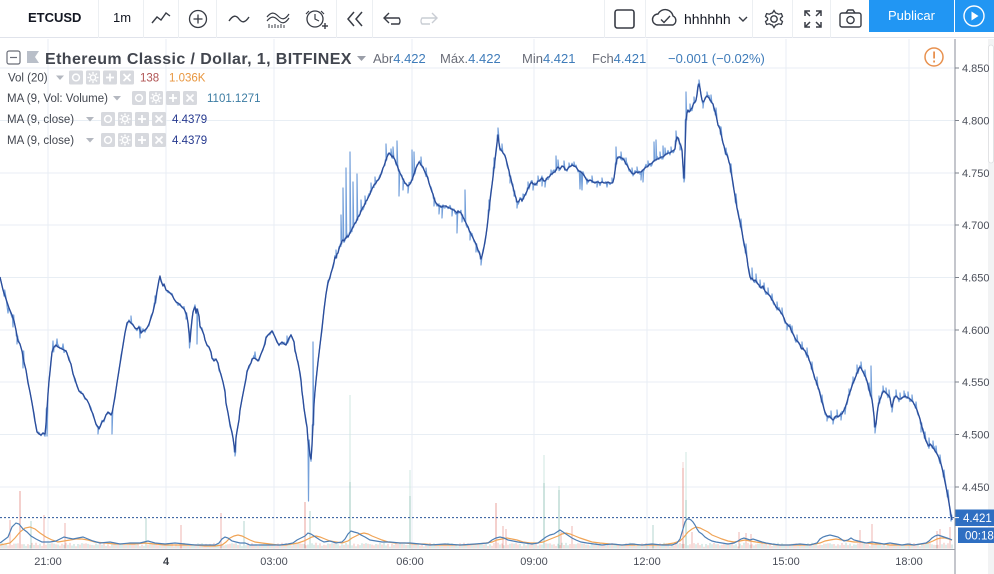 The height and width of the screenshot is (574, 994). I want to click on svg-text: 4.500, so click(976, 436).